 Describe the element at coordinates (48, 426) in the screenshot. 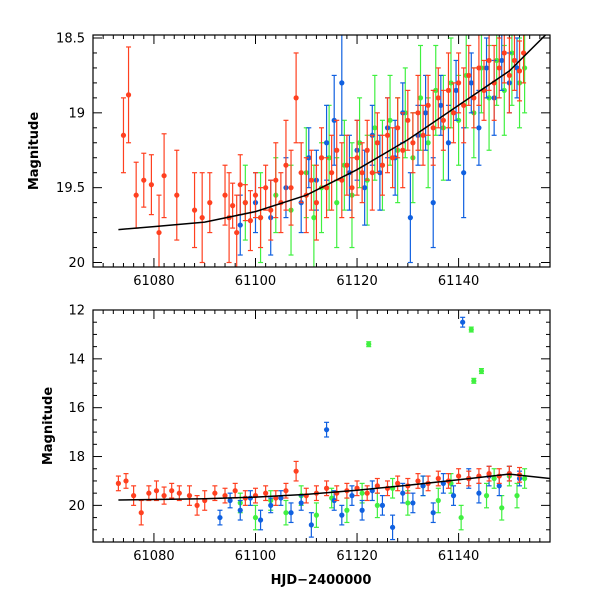

I see `bottom-y-axis-label: Magnitude` at that location.